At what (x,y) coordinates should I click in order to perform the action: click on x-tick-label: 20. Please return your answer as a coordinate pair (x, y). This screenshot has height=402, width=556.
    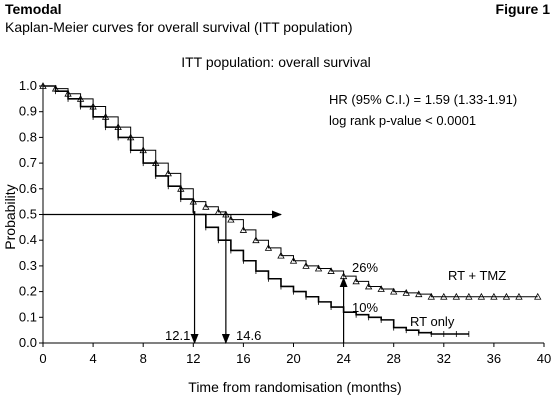
    Looking at the image, I should click on (293, 358).